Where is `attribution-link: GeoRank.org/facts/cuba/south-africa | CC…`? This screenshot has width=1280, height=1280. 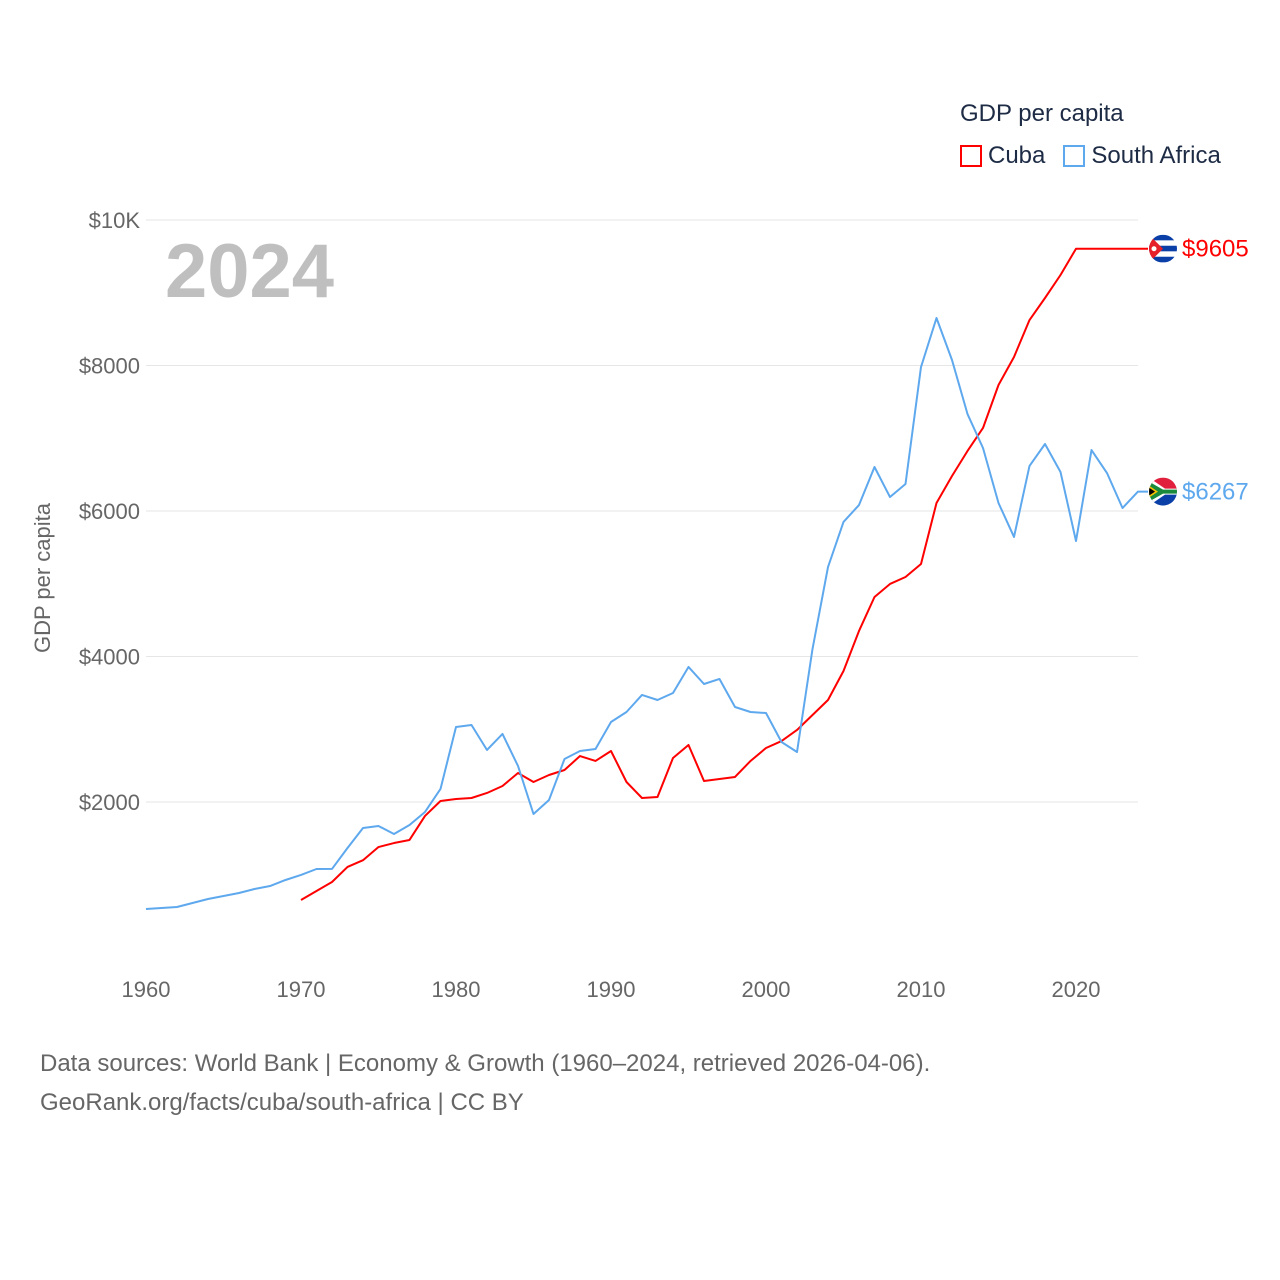
attribution-link: GeoRank.org/facts/cuba/south-africa | CC… is located at coordinates (282, 1102).